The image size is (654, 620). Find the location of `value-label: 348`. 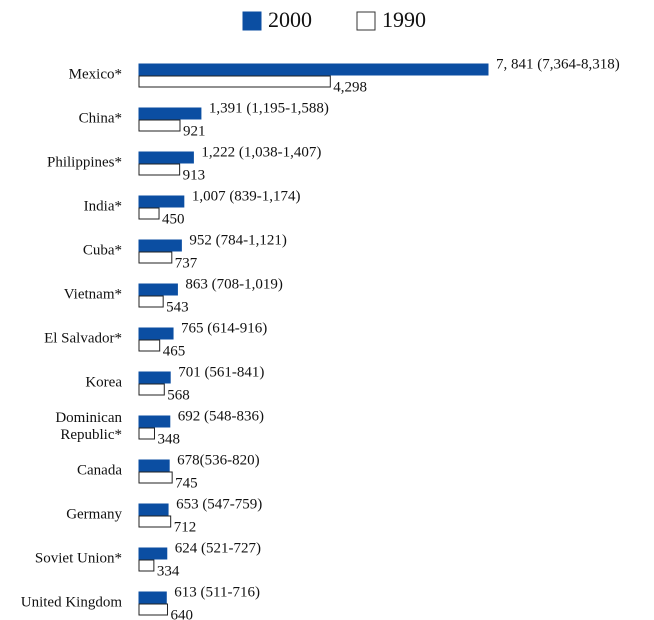

value-label: 348 is located at coordinates (168, 439).